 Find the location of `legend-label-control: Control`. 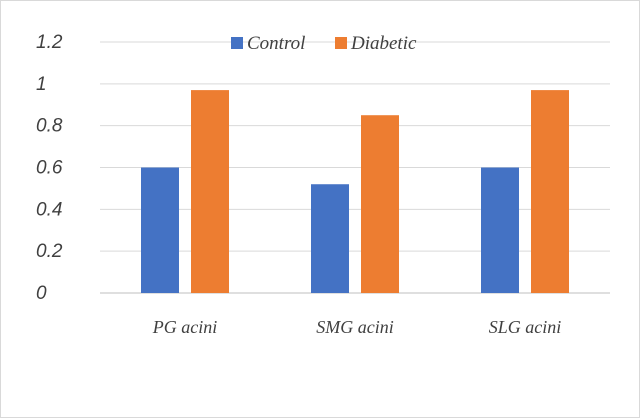

legend-label-control: Control is located at coordinates (276, 43).